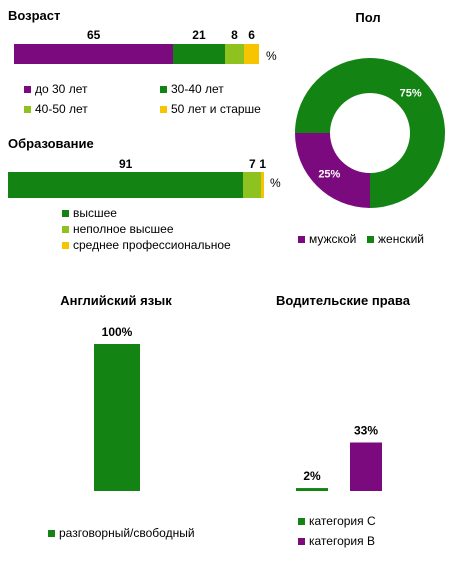 This screenshot has width=451, height=570. I want to click on license-bar-label-0: 2%, so click(312, 476).